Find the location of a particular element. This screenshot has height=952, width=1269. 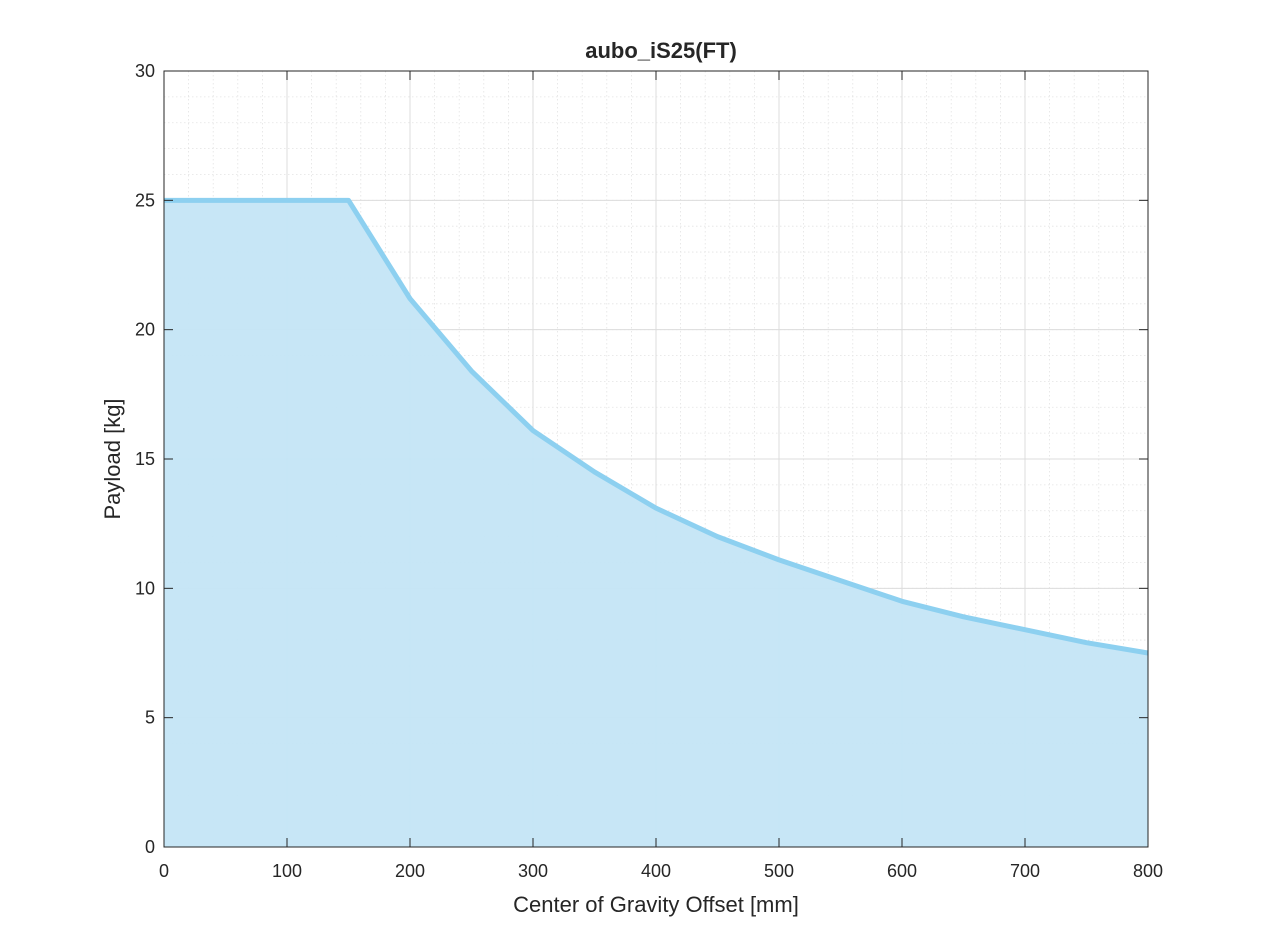

y-tick-label: 30 is located at coordinates (145, 71).